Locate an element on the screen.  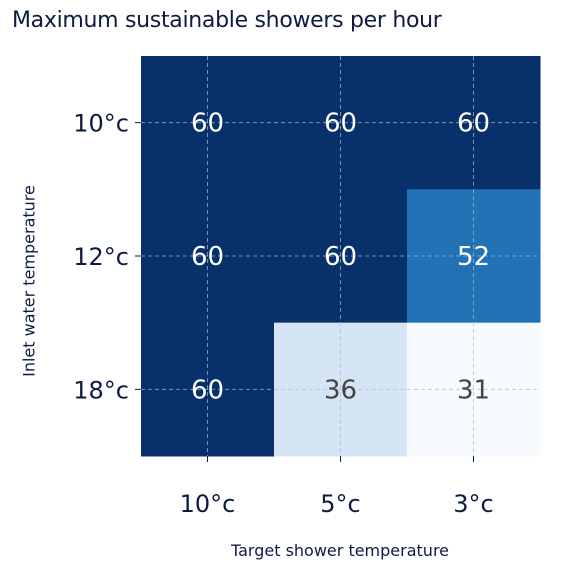
x-tick-label: 3°c is located at coordinates (473, 504).